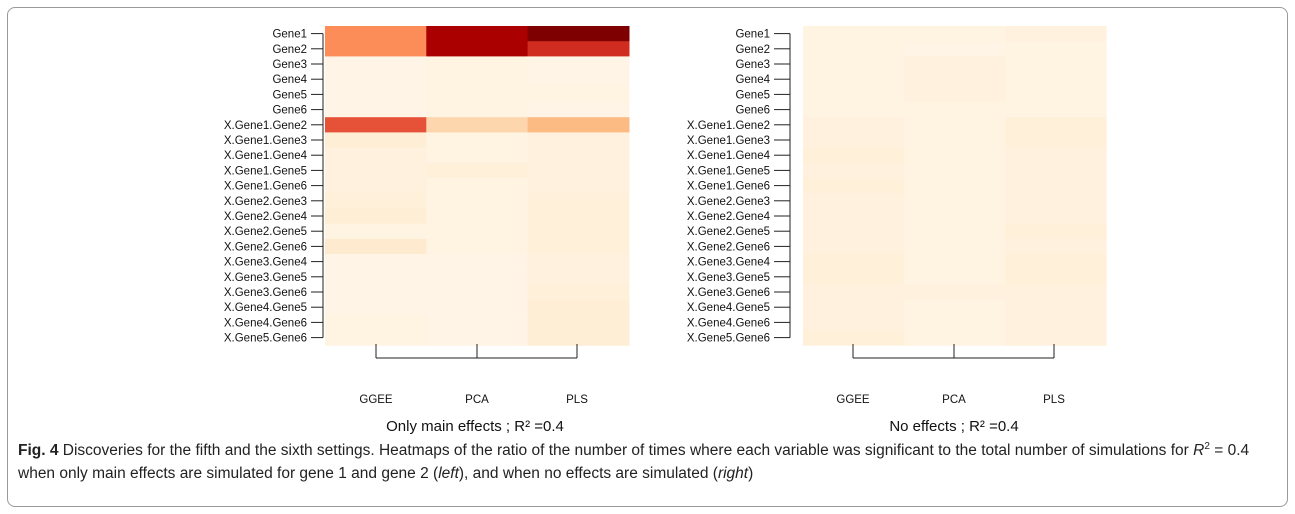  What do you see at coordinates (728, 171) in the screenshot?
I see `row-tick-label: X.Gene1.Gene5` at bounding box center [728, 171].